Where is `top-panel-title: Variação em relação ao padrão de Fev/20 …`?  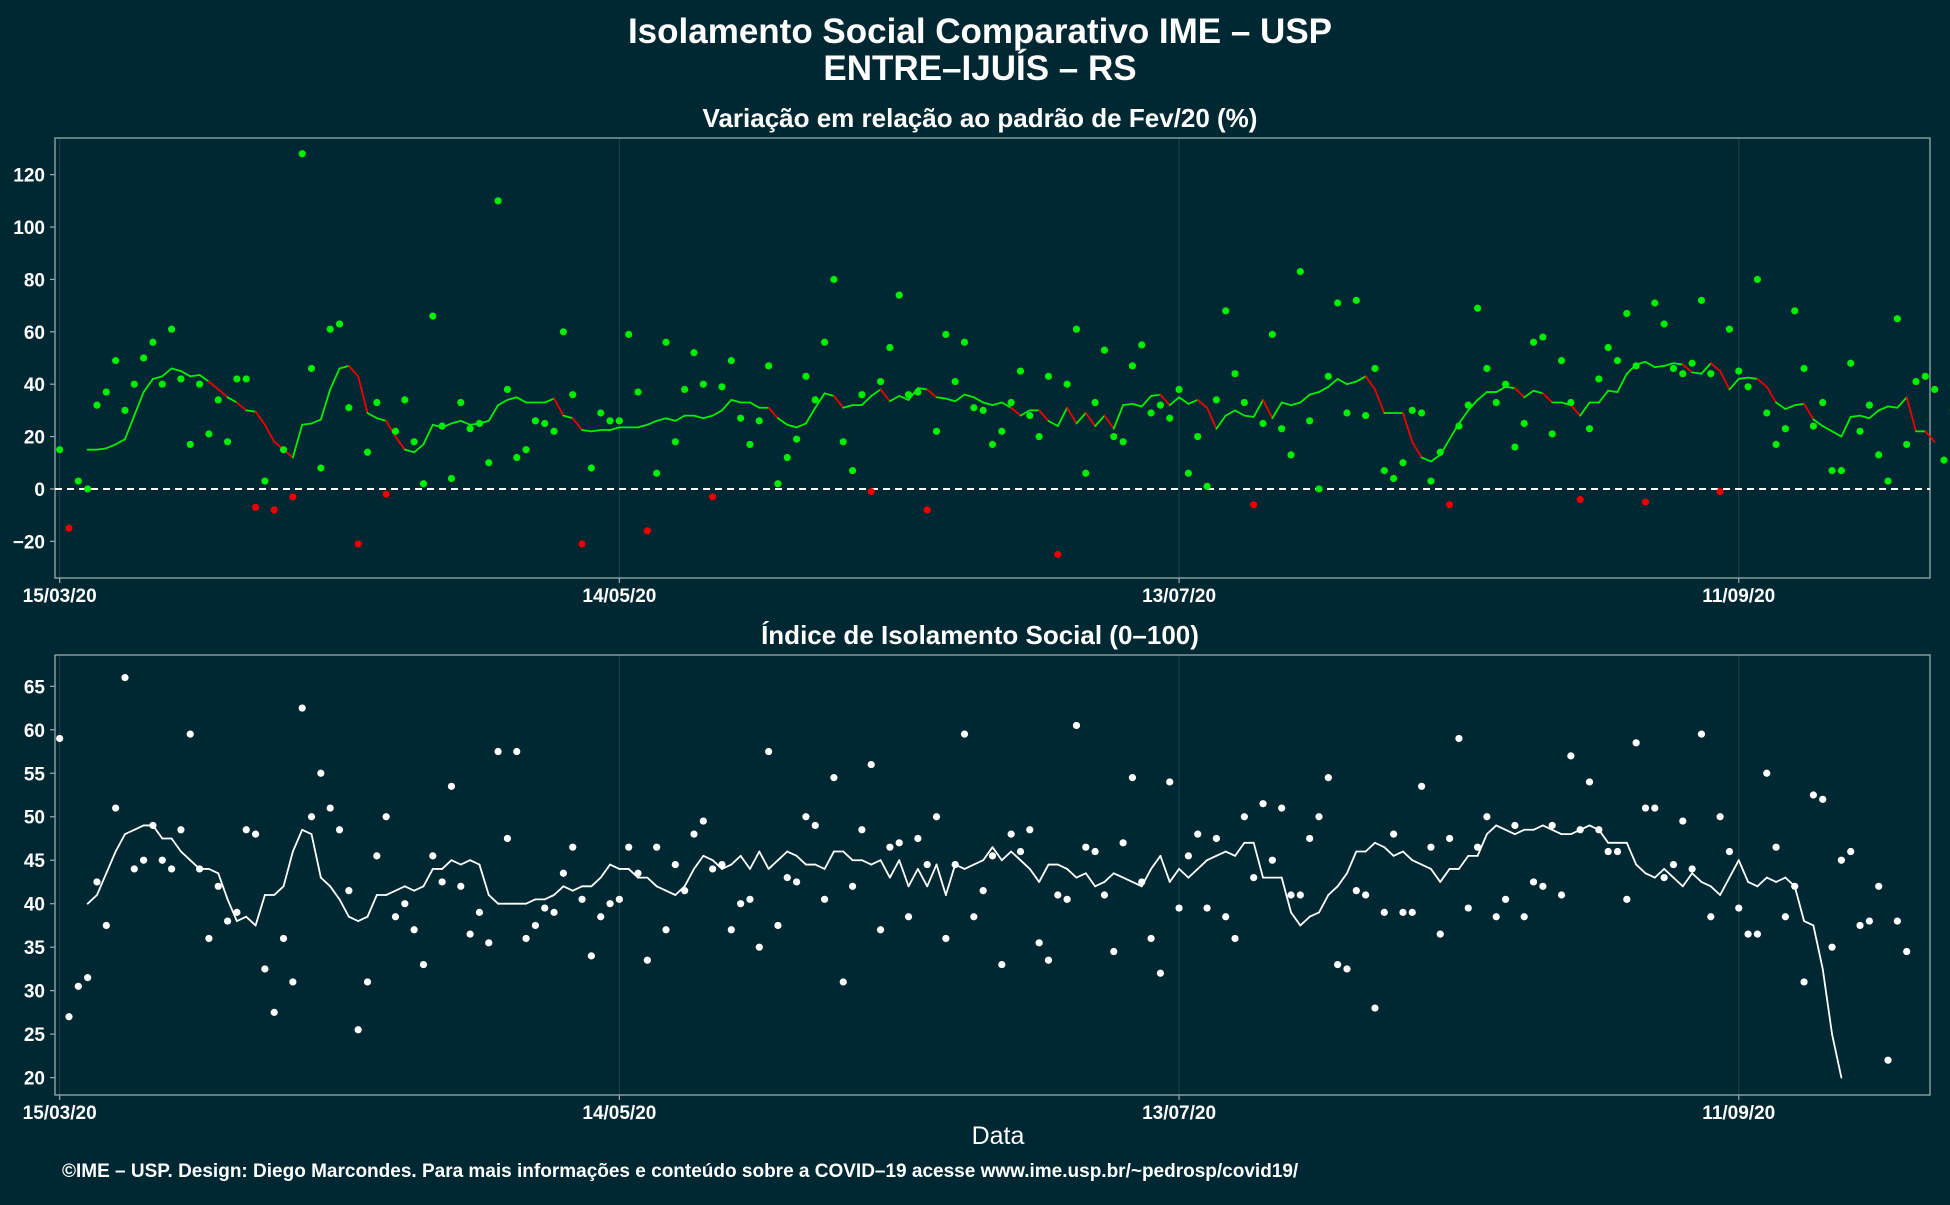
top-panel-title: Variação em relação ao padrão de Fev/20 … is located at coordinates (980, 118).